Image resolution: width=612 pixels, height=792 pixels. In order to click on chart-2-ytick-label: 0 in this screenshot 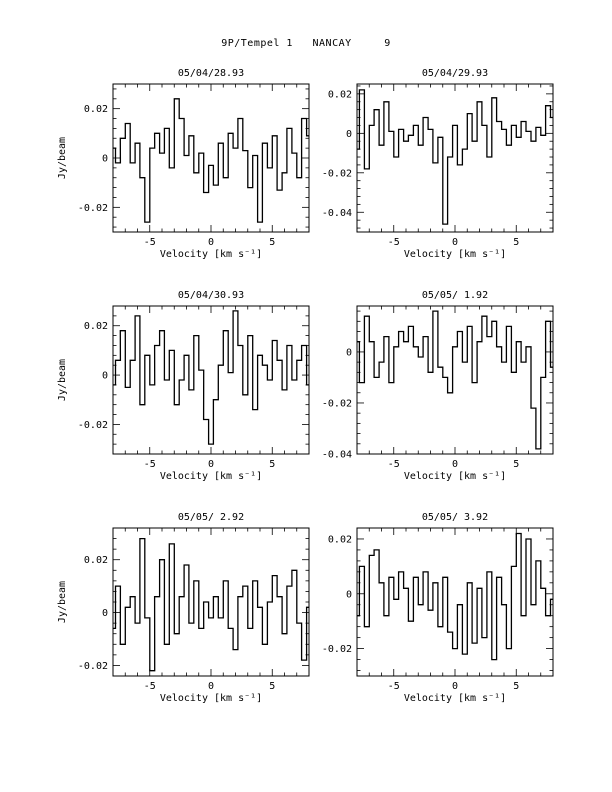, I will do `click(349, 134)`.